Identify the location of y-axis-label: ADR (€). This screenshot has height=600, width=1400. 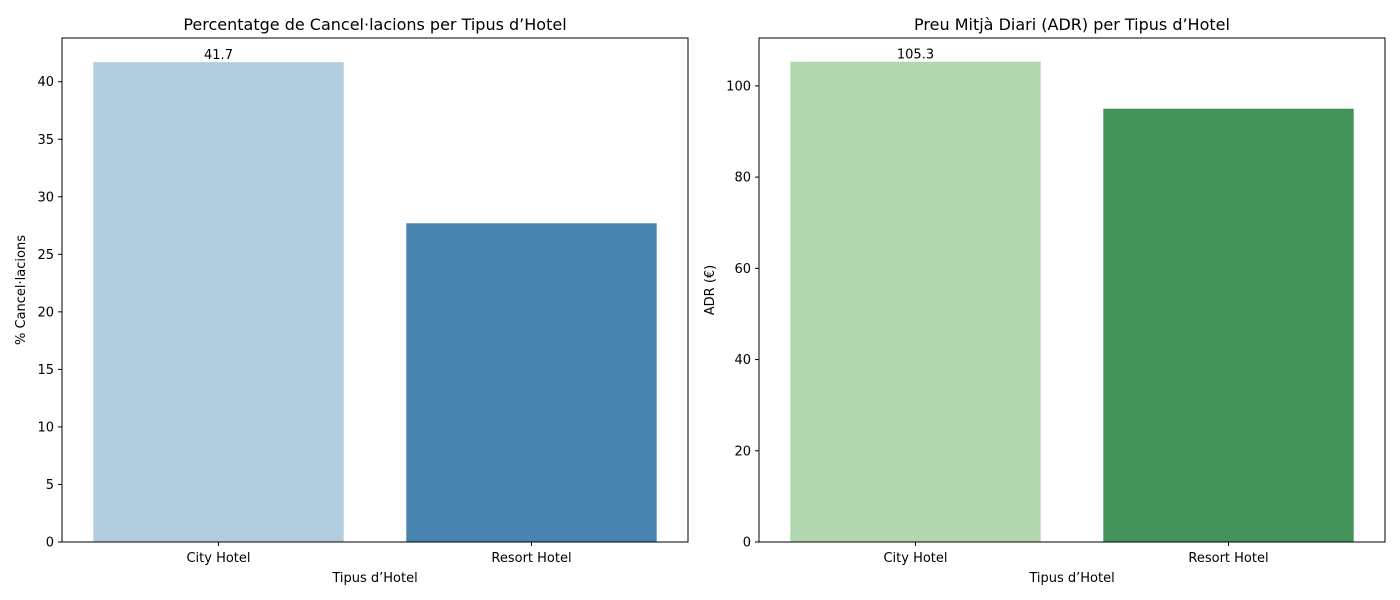
(710, 290).